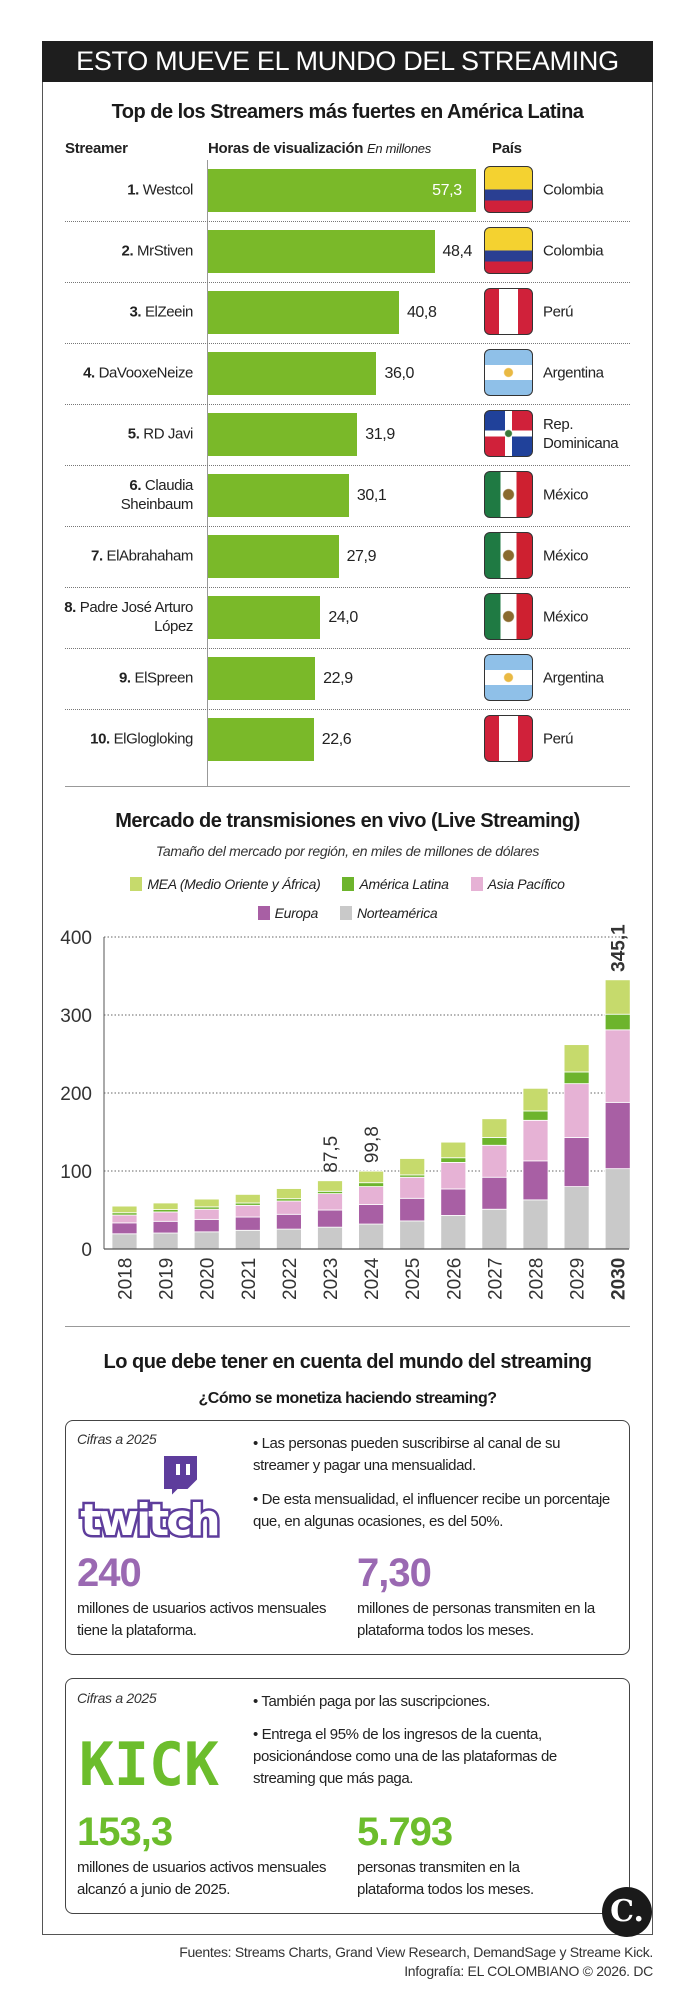 The width and height of the screenshot is (696, 2000). Describe the element at coordinates (508, 616) in the screenshot. I see `mexico-flag-icon` at that location.